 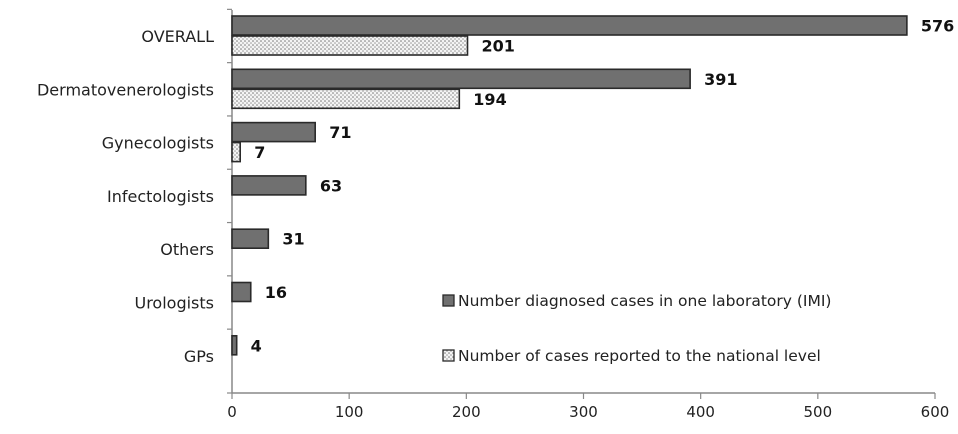 I want to click on data-label: 576, so click(x=937, y=26).